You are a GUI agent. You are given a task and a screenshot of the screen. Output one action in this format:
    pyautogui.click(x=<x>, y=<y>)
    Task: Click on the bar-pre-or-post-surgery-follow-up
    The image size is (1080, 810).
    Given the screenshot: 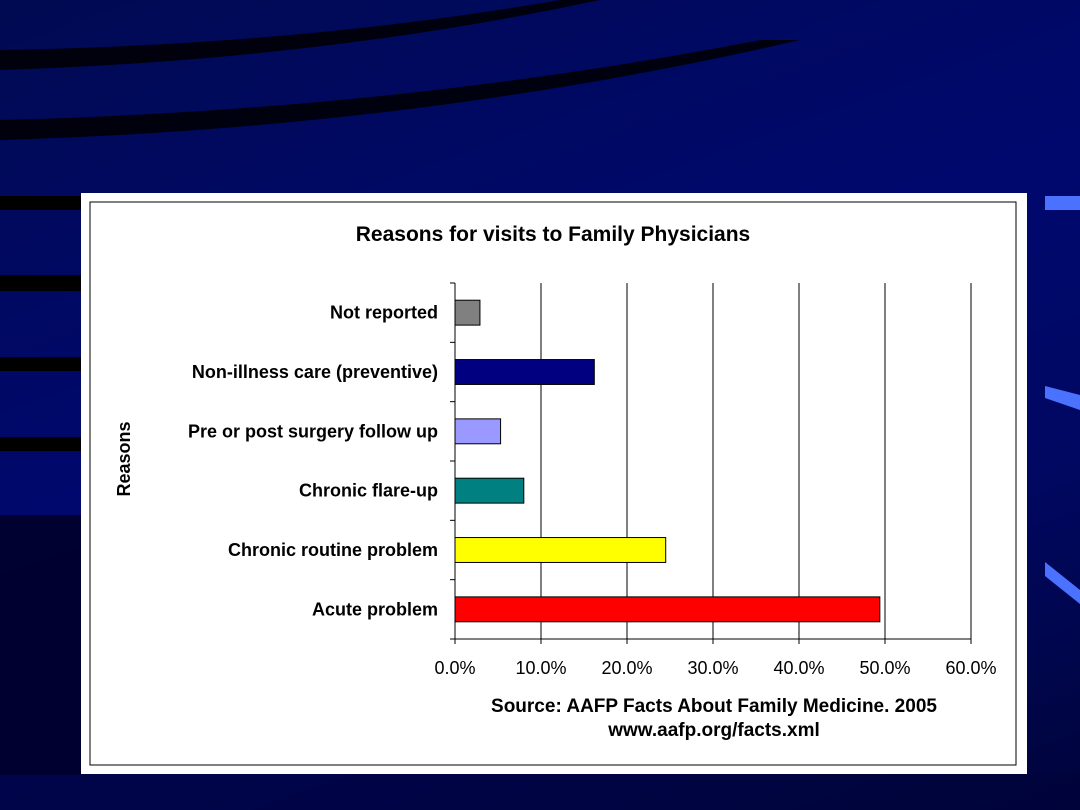 What is the action you would take?
    pyautogui.click(x=478, y=431)
    